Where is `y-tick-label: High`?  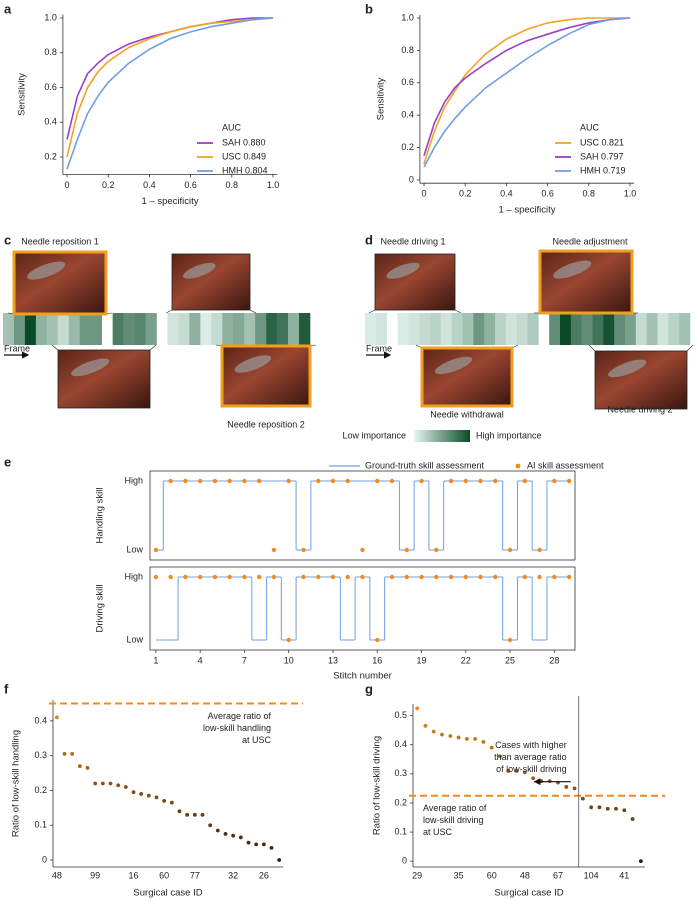
y-tick-label: High is located at coordinates (133, 480).